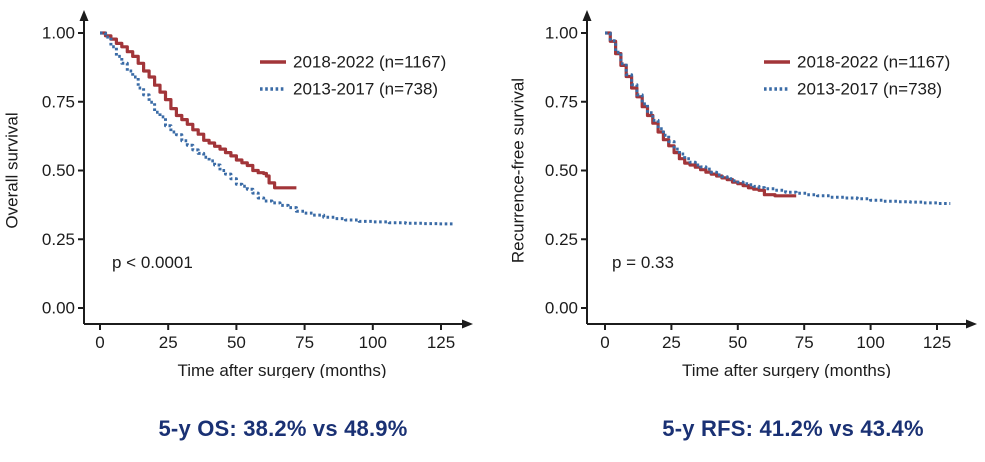 The width and height of the screenshot is (985, 462). What do you see at coordinates (518, 170) in the screenshot?
I see `y-axis-label: Recurrence-free survival` at bounding box center [518, 170].